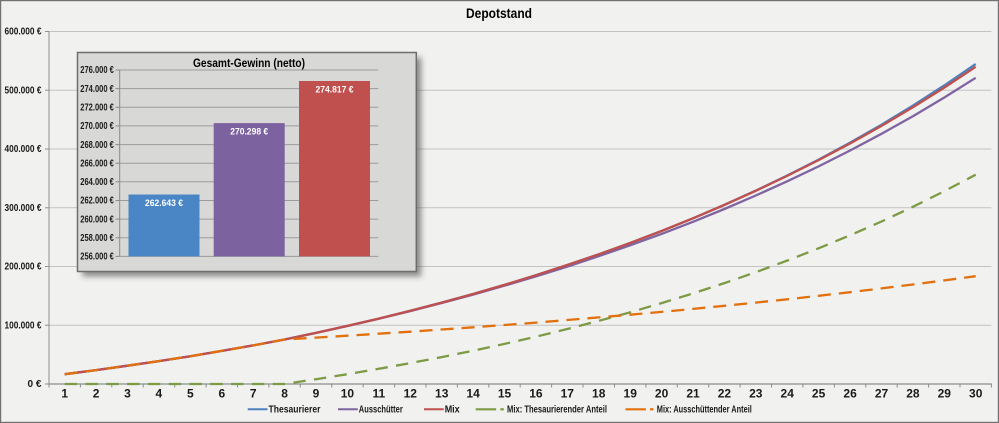 The height and width of the screenshot is (423, 999). What do you see at coordinates (159, 394) in the screenshot?
I see `svg-text: 4` at bounding box center [159, 394].